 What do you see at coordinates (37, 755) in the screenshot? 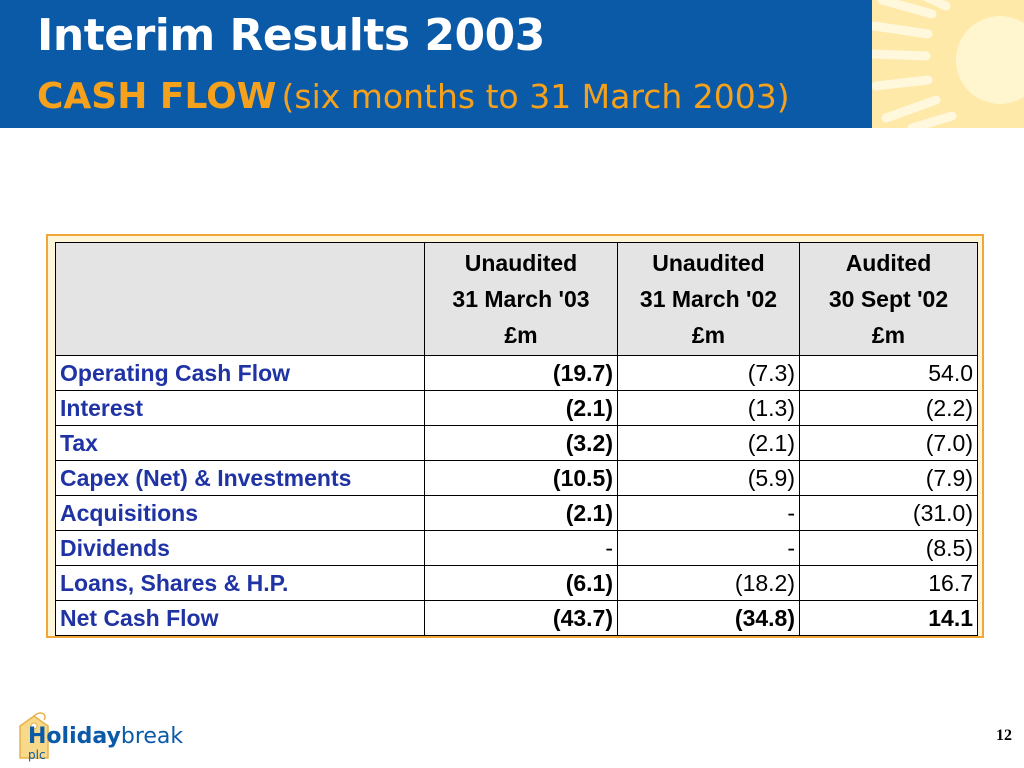
I see `logo-plc: plc` at bounding box center [37, 755].